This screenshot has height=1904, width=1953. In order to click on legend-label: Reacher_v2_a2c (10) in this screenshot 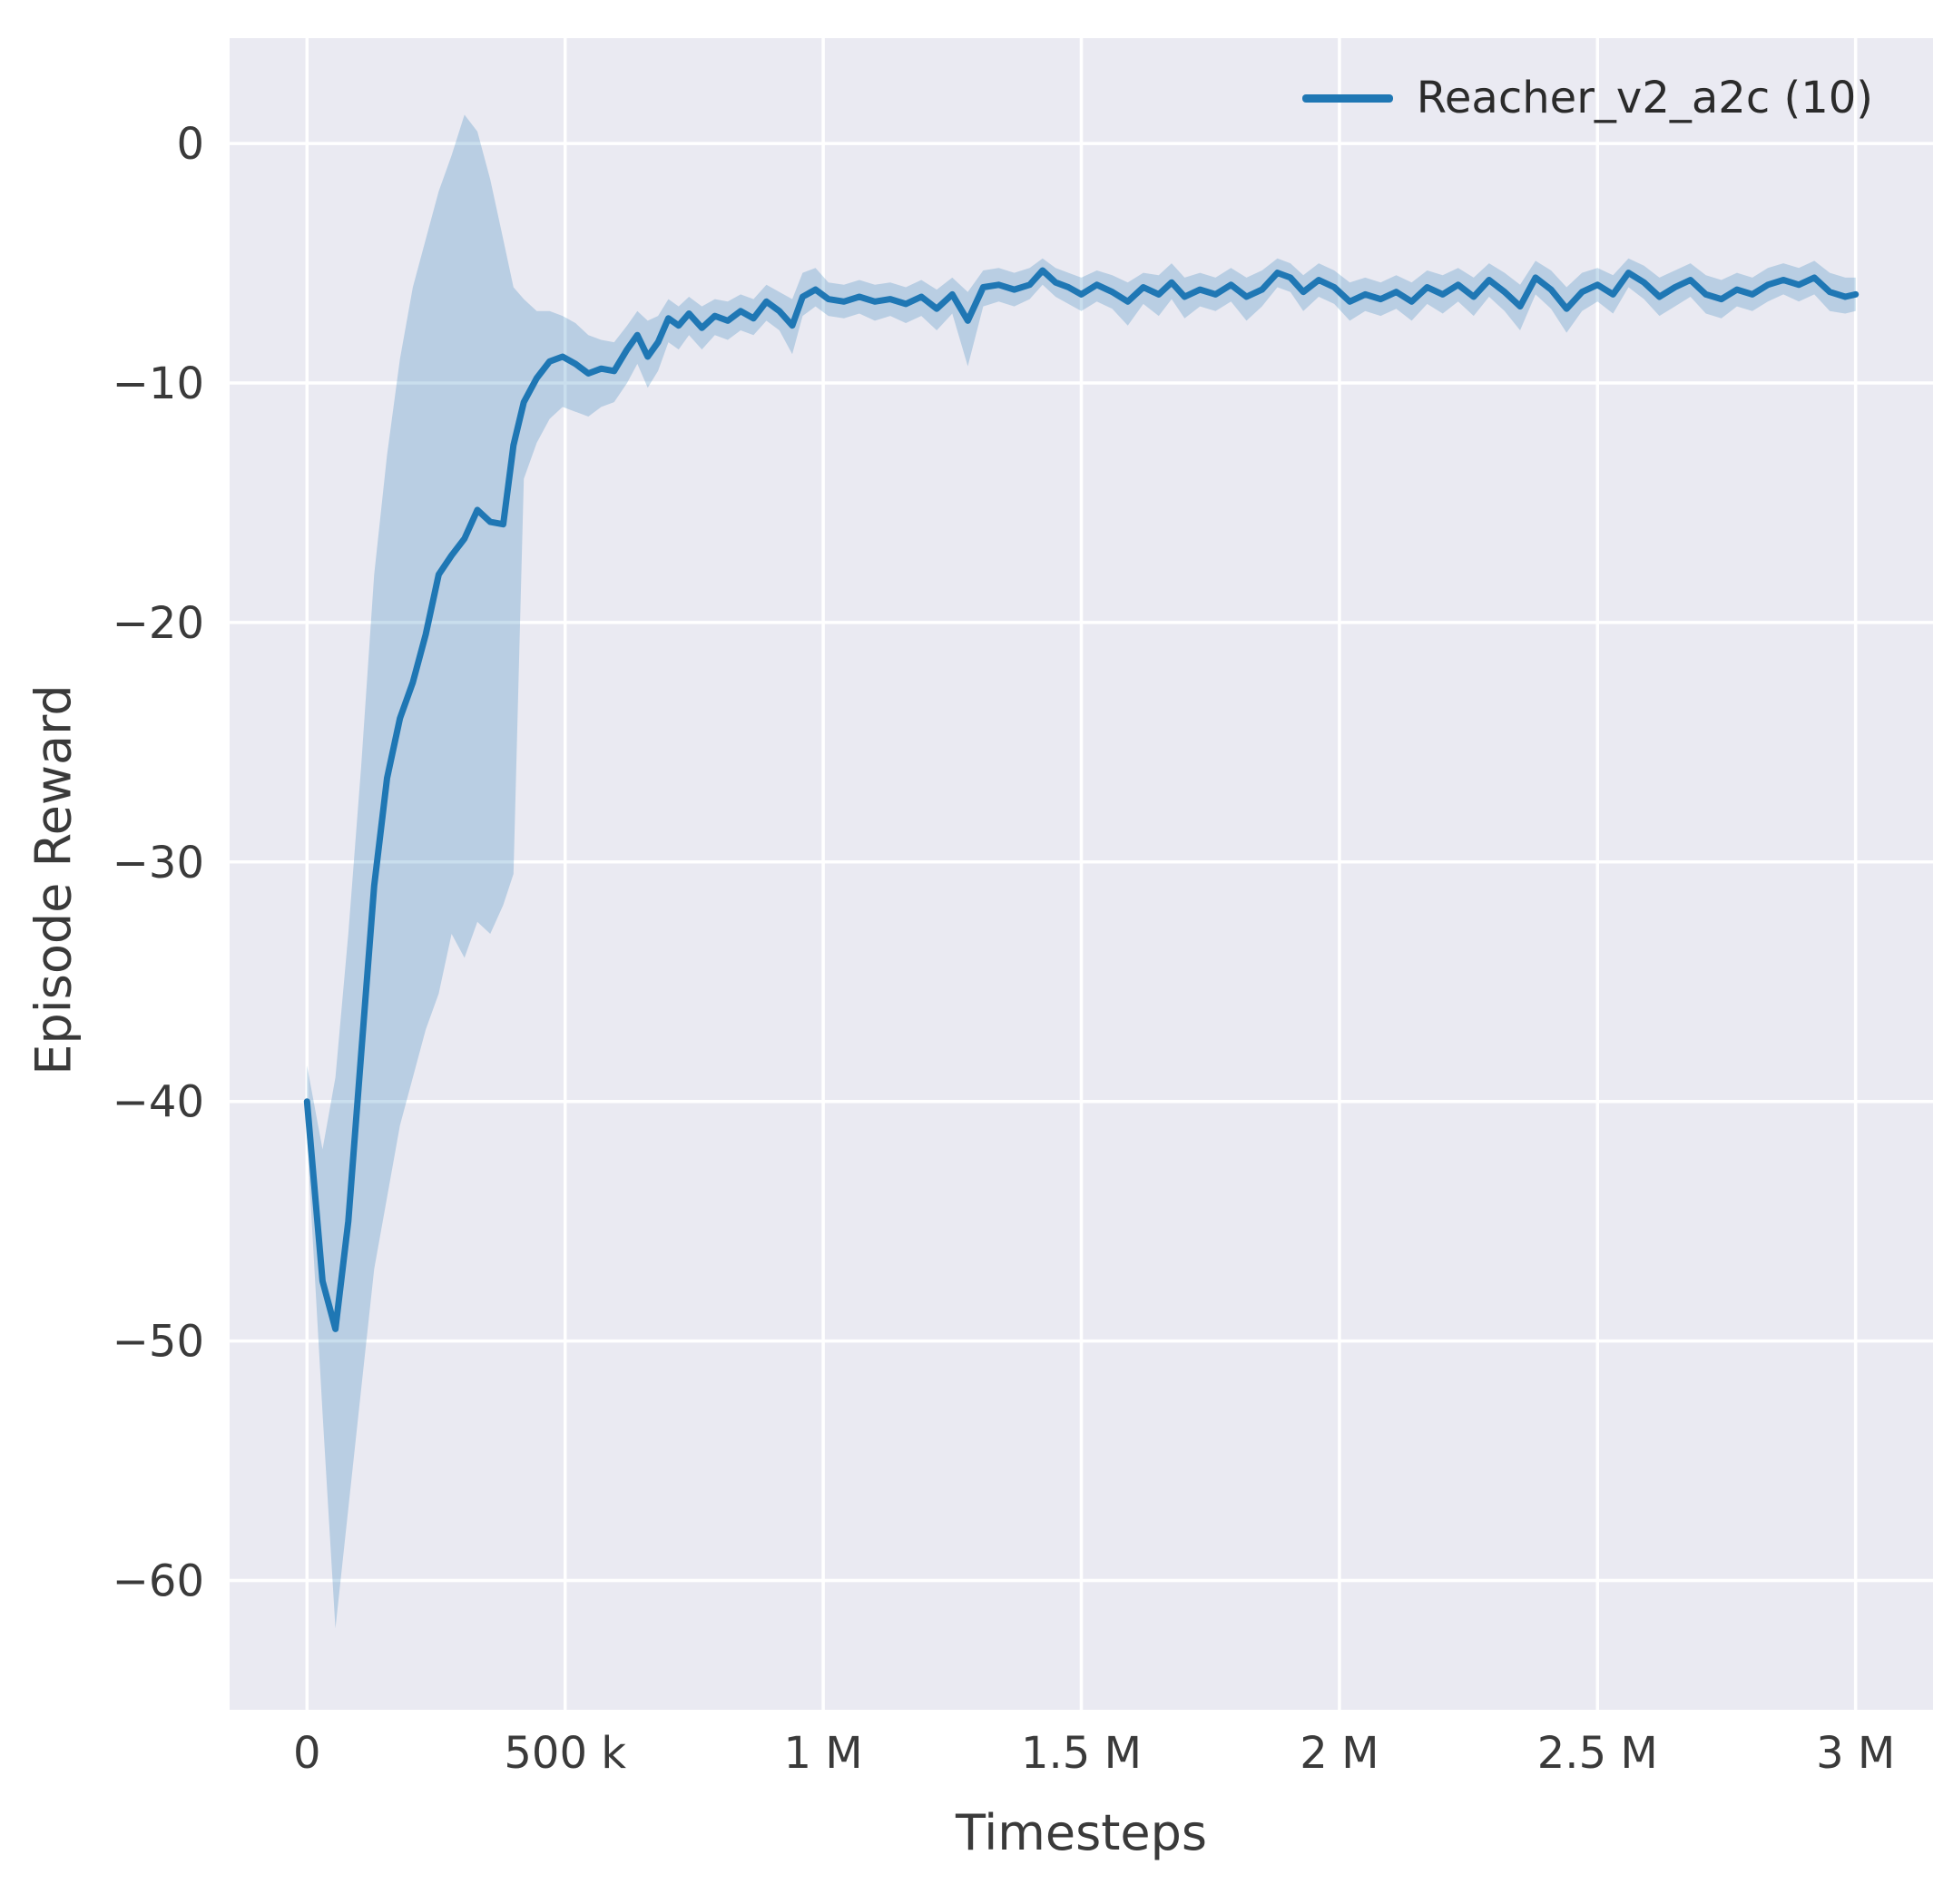, I will do `click(1645, 98)`.